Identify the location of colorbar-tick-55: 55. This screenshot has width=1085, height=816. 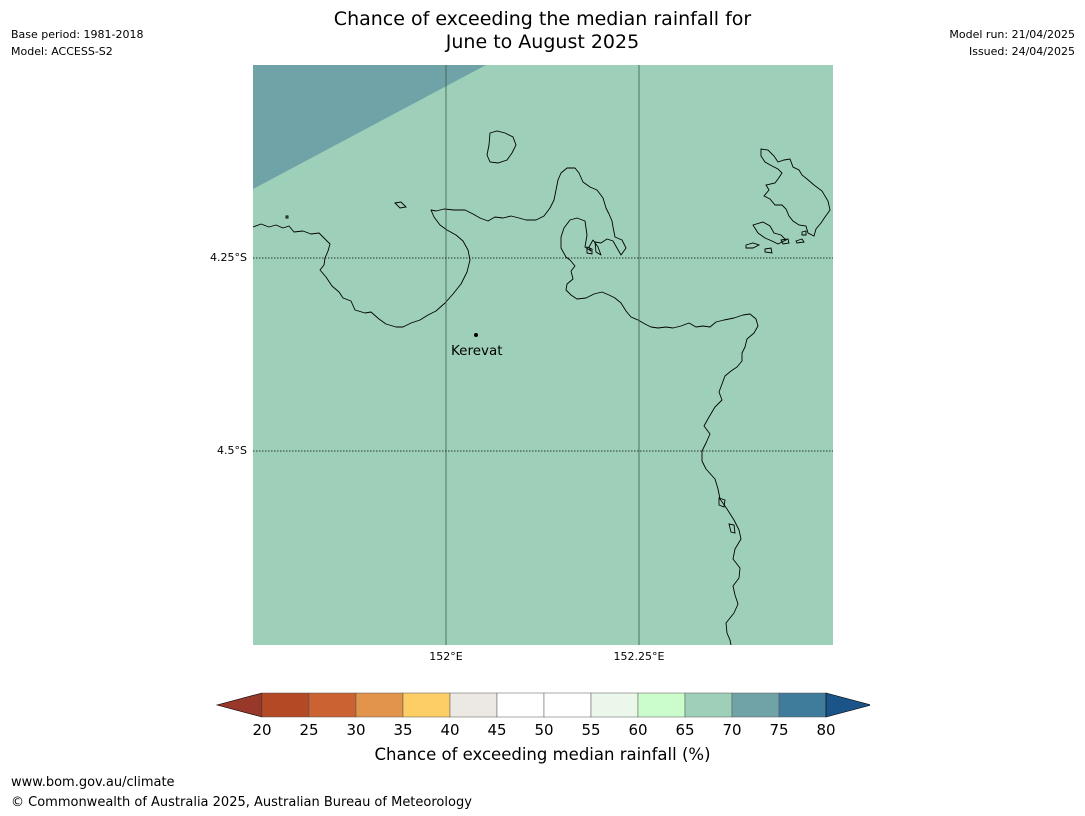
(591, 730).